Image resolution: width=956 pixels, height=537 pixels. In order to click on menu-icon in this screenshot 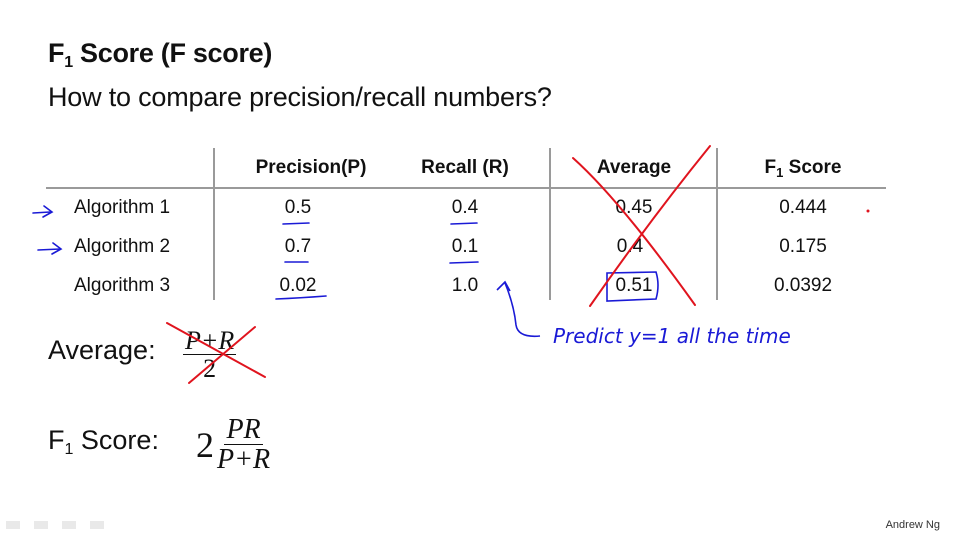, I will do `click(69, 525)`.